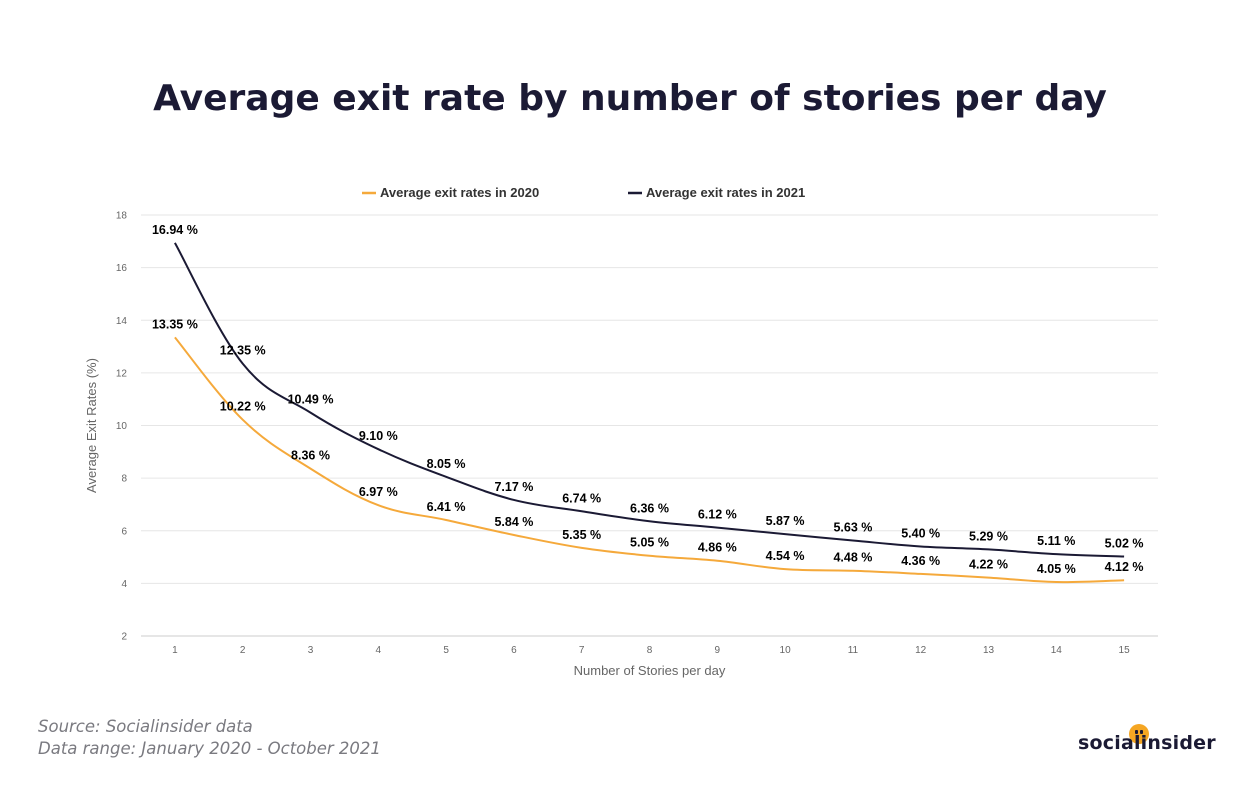  Describe the element at coordinates (786, 650) in the screenshot. I see `x-tick-label: 10` at that location.